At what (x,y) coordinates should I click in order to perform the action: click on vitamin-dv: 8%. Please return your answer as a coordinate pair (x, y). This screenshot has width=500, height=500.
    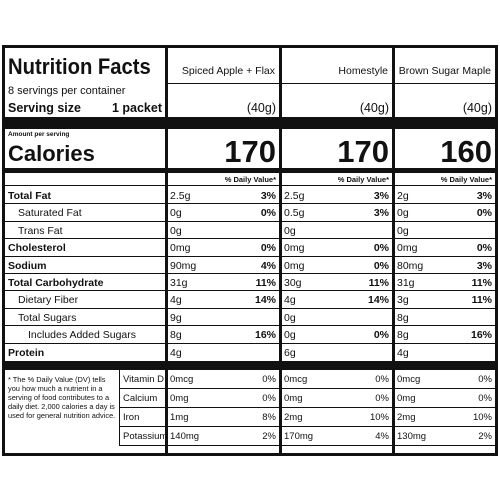
    Looking at the image, I should click on (269, 417).